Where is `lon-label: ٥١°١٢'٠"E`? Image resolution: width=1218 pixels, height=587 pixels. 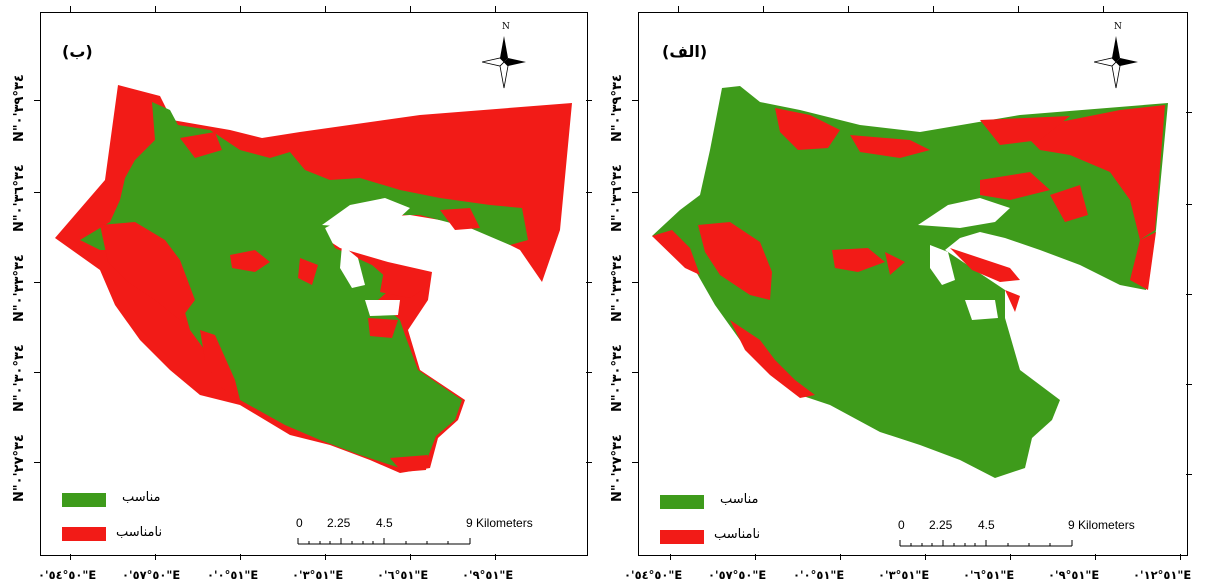
lon-label: ٥١°١٢'٠"E is located at coordinates (1162, 575).